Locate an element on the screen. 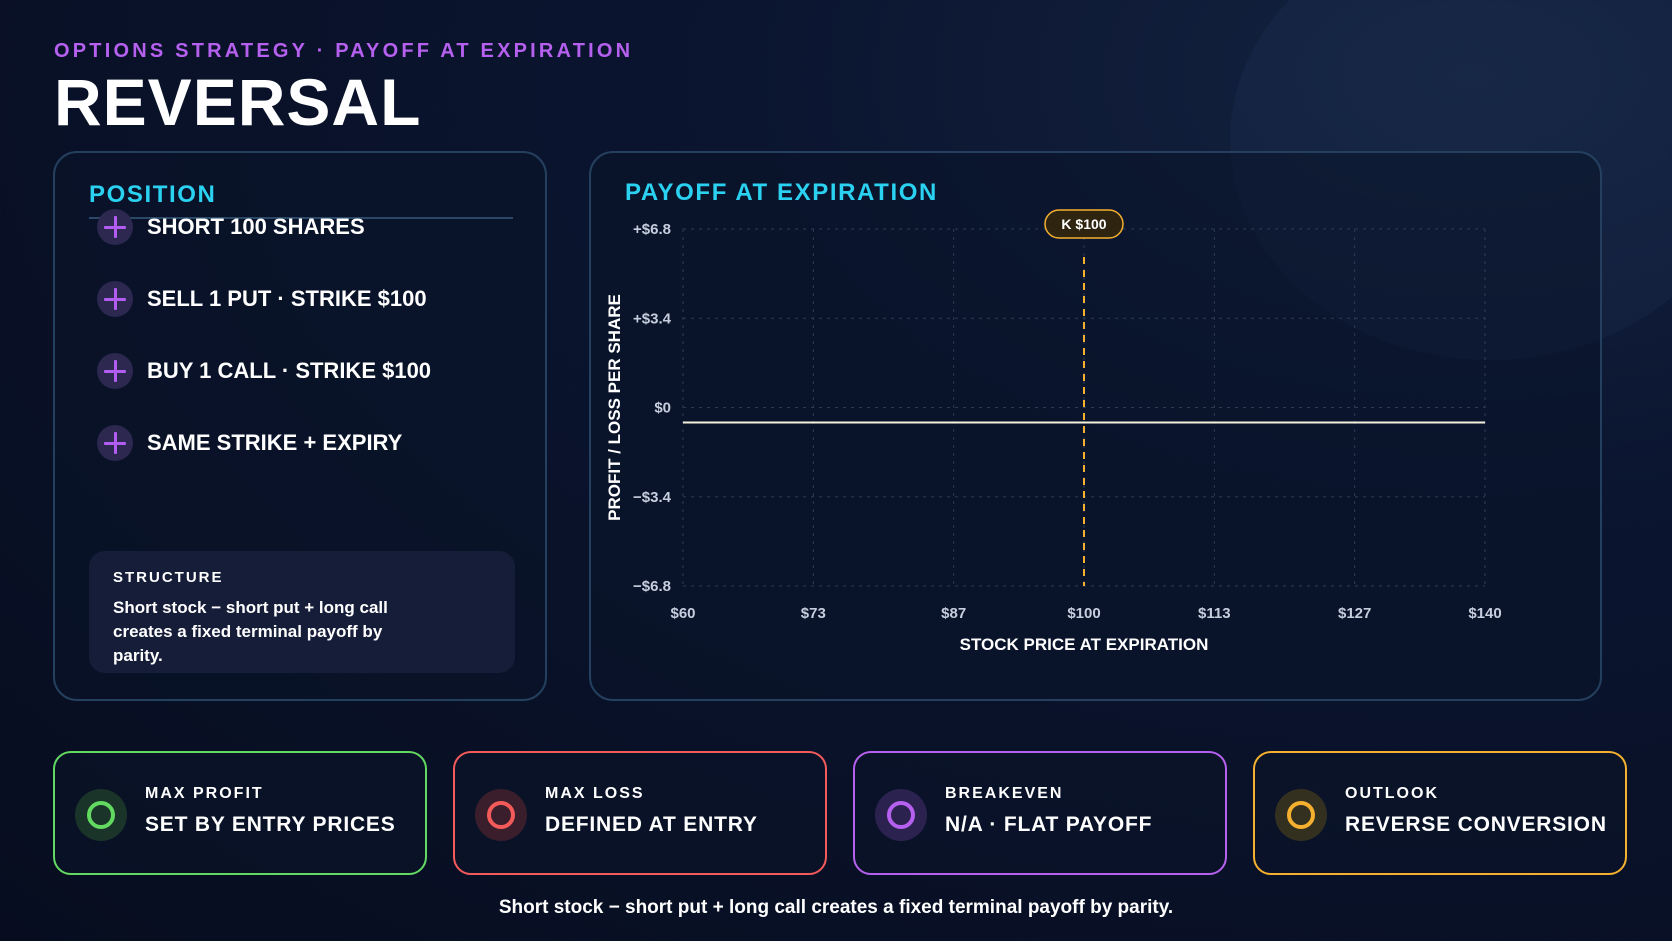 The image size is (1672, 941). card-max-loss: MAX LOSS DEFINED AT ENTRY is located at coordinates (640, 813).